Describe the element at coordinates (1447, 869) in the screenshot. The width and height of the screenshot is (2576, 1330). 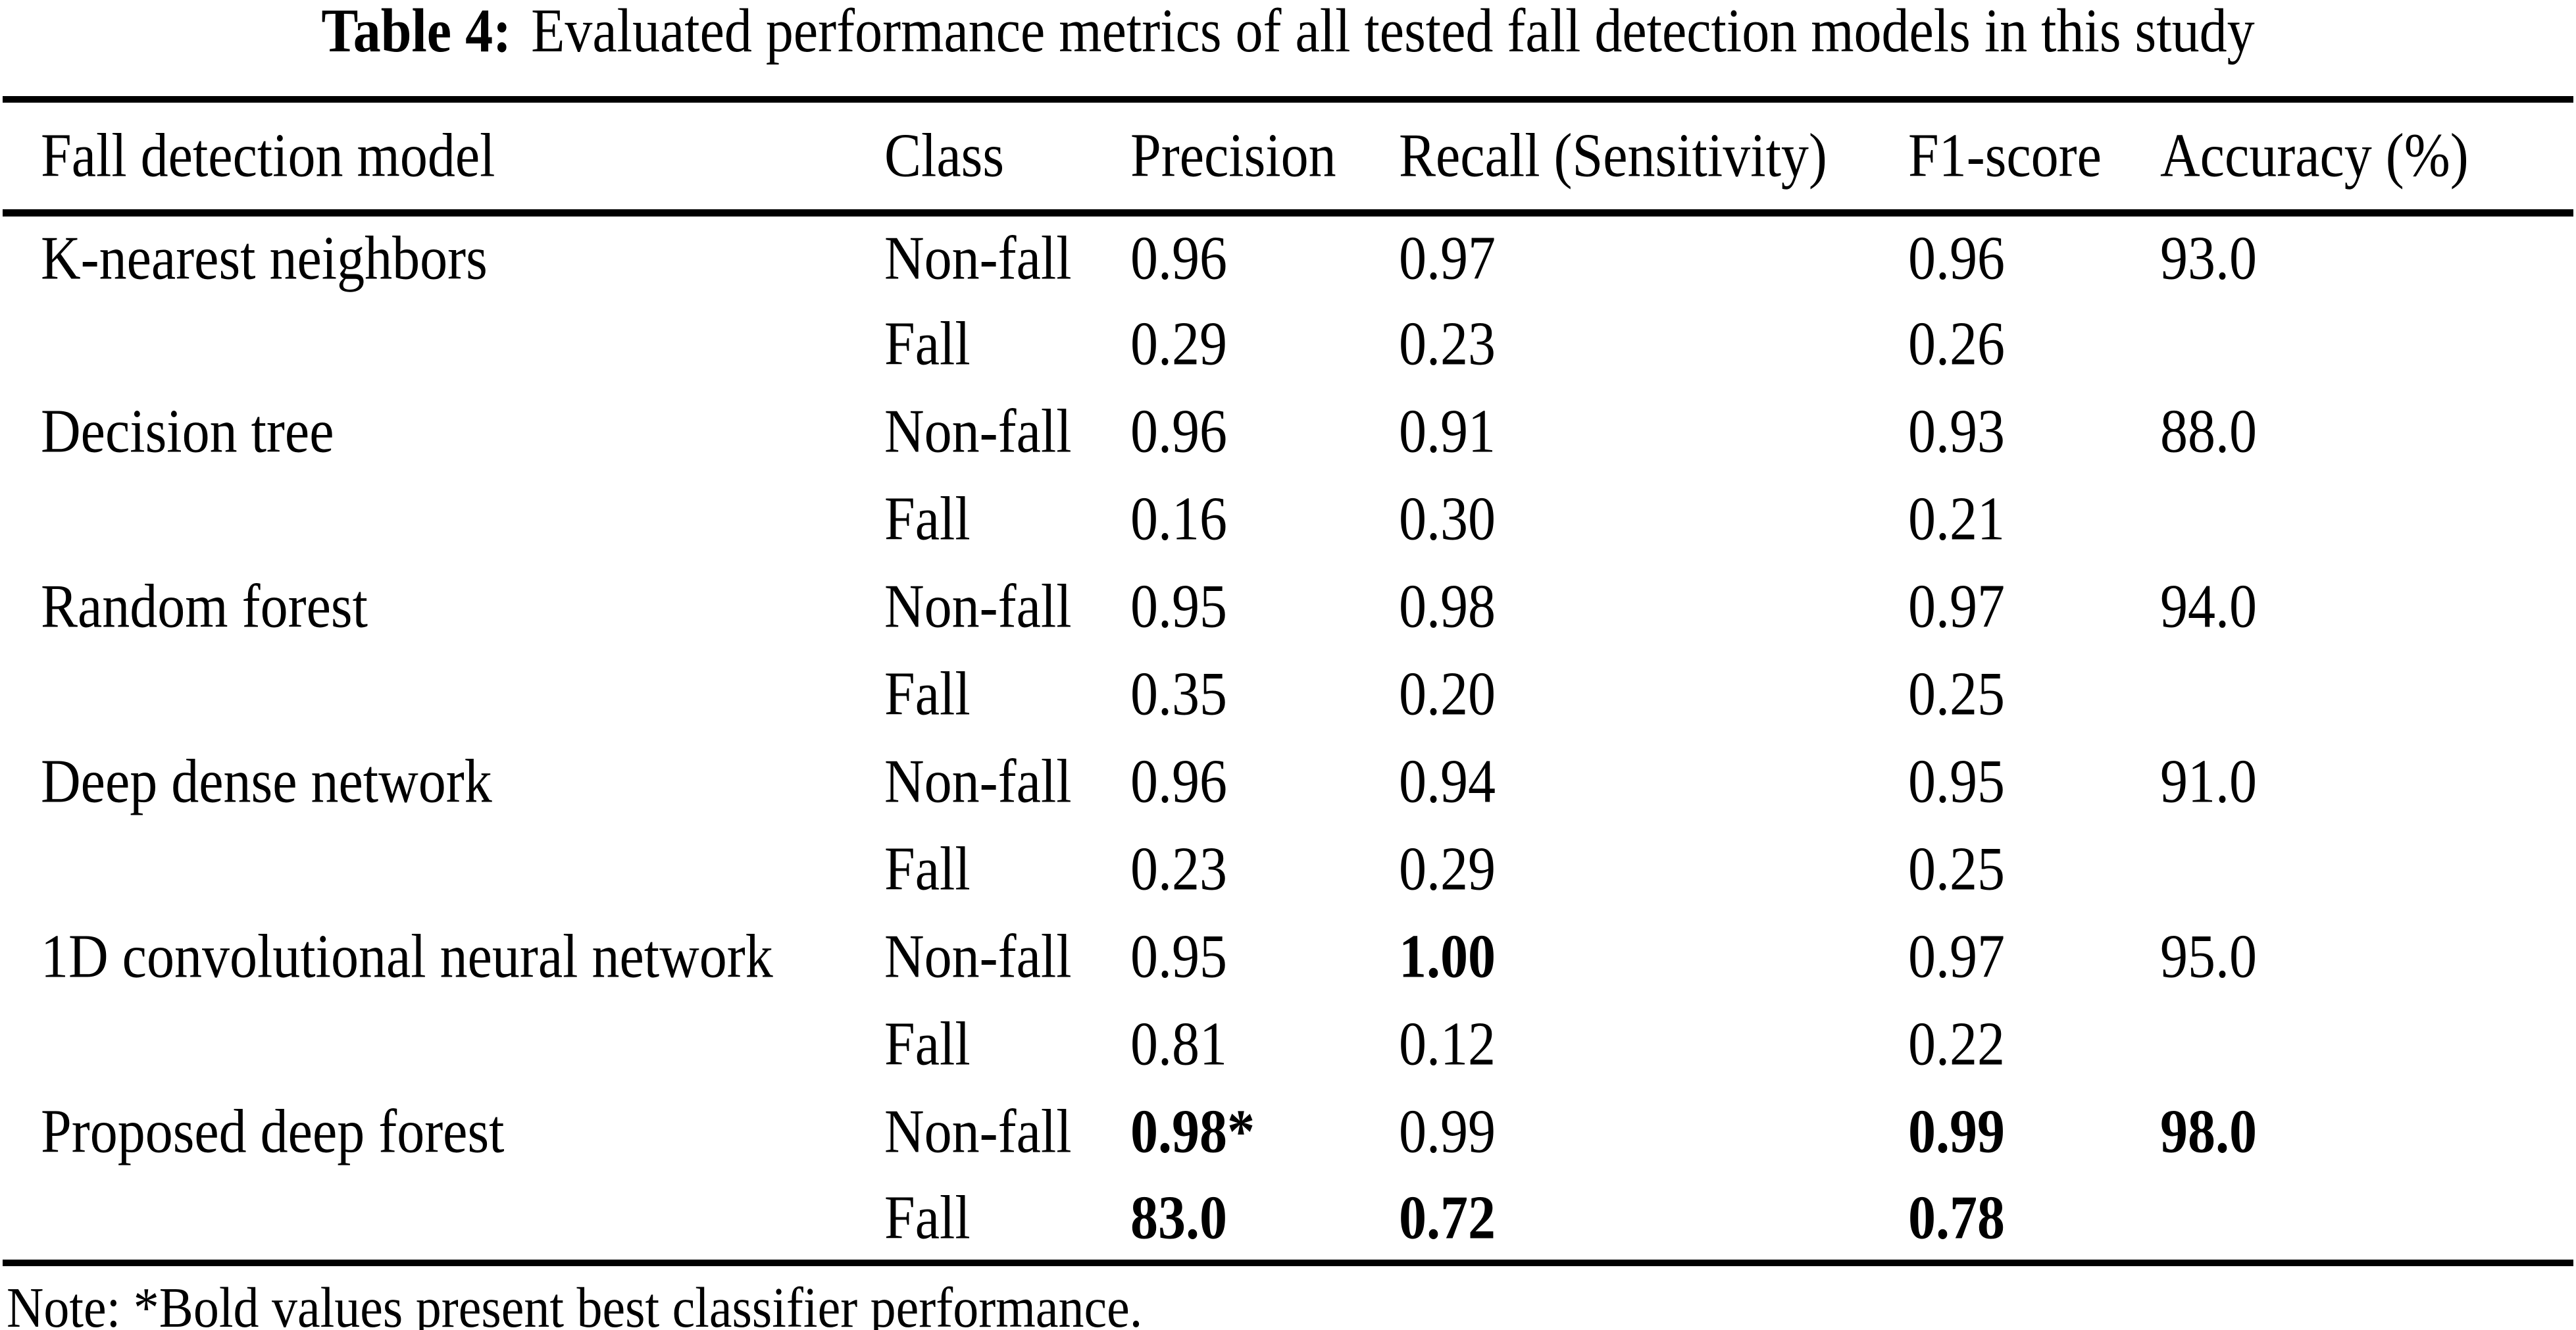
I see `cell-recall: 0.29` at that location.